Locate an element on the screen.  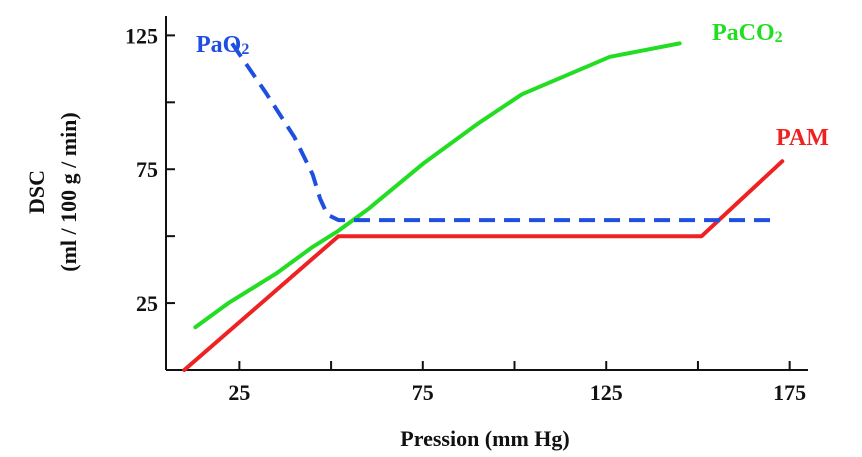
y-axis-title: DSC (ml / 100 g / min) is located at coordinates (52, 192).